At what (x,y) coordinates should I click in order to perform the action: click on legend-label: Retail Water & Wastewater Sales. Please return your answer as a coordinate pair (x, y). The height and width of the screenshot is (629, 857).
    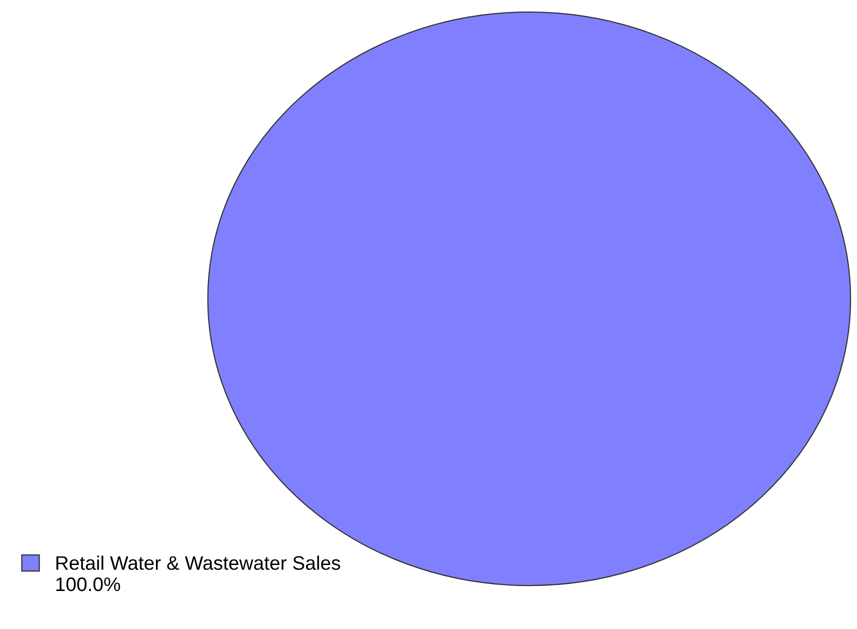
    Looking at the image, I should click on (198, 563).